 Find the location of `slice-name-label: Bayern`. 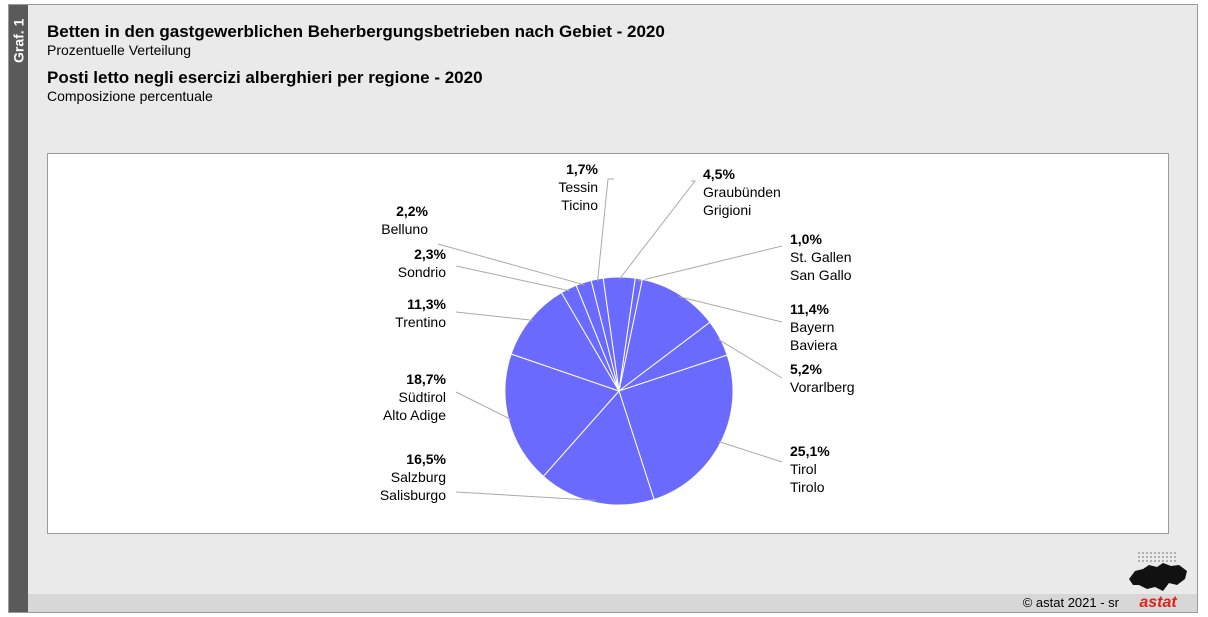

slice-name-label: Bayern is located at coordinates (812, 327).